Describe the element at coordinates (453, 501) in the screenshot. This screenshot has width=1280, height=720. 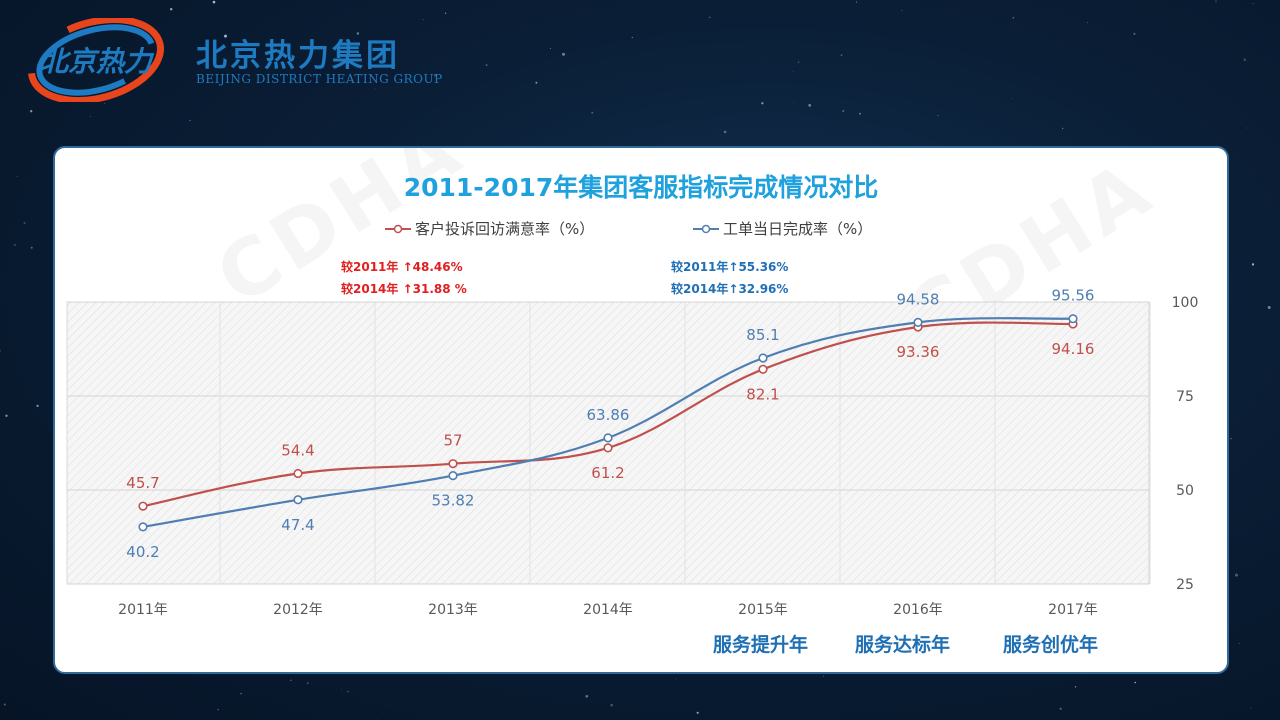
I see `data-label: 53.82` at that location.